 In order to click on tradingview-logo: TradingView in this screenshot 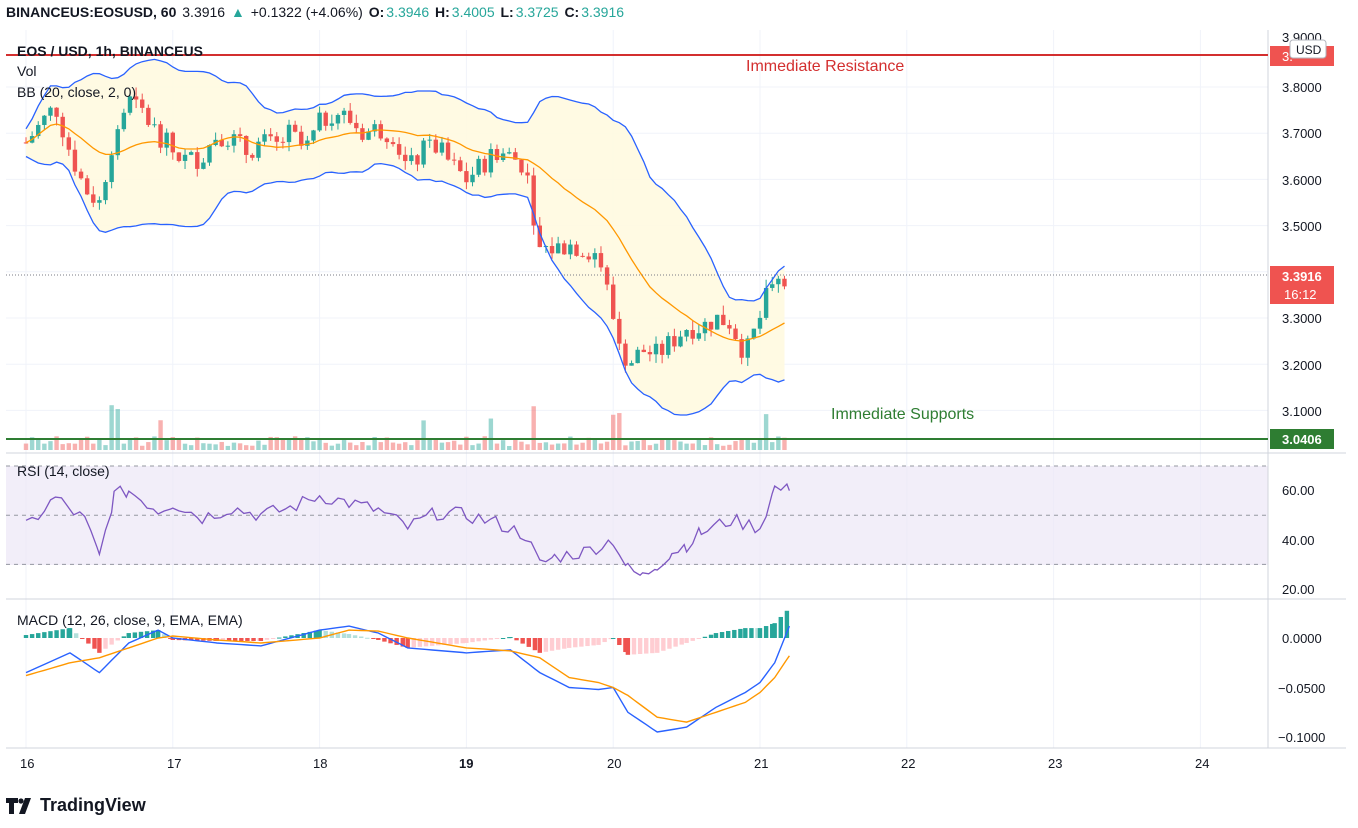, I will do `click(76, 805)`.